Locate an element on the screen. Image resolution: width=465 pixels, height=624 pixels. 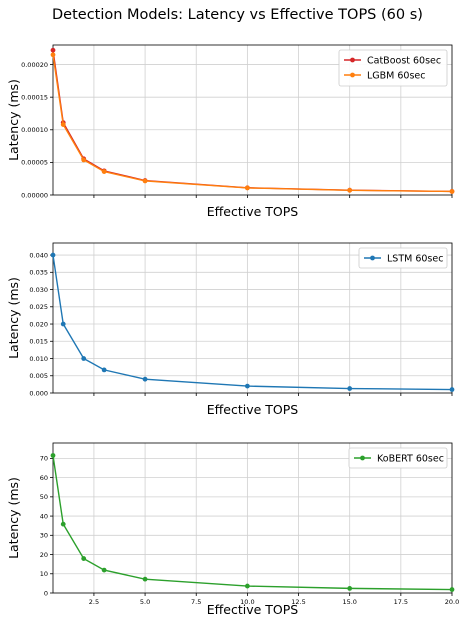
x-tick-label: 15.0 is located at coordinates (349, 602).